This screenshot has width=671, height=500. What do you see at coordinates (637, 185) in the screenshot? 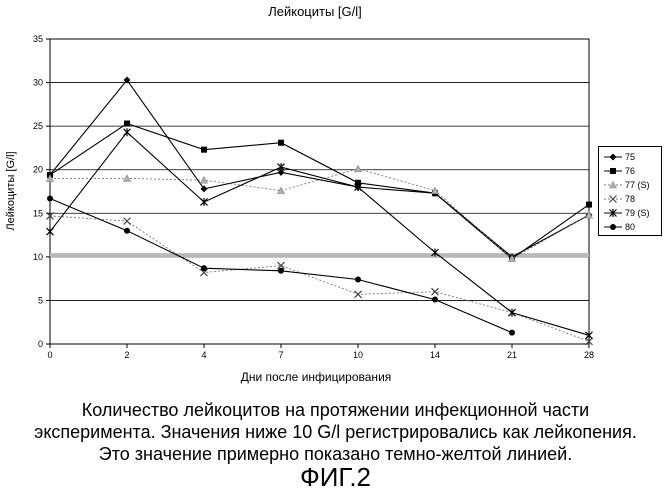
I see `legend-label: 77 (S)` at bounding box center [637, 185].